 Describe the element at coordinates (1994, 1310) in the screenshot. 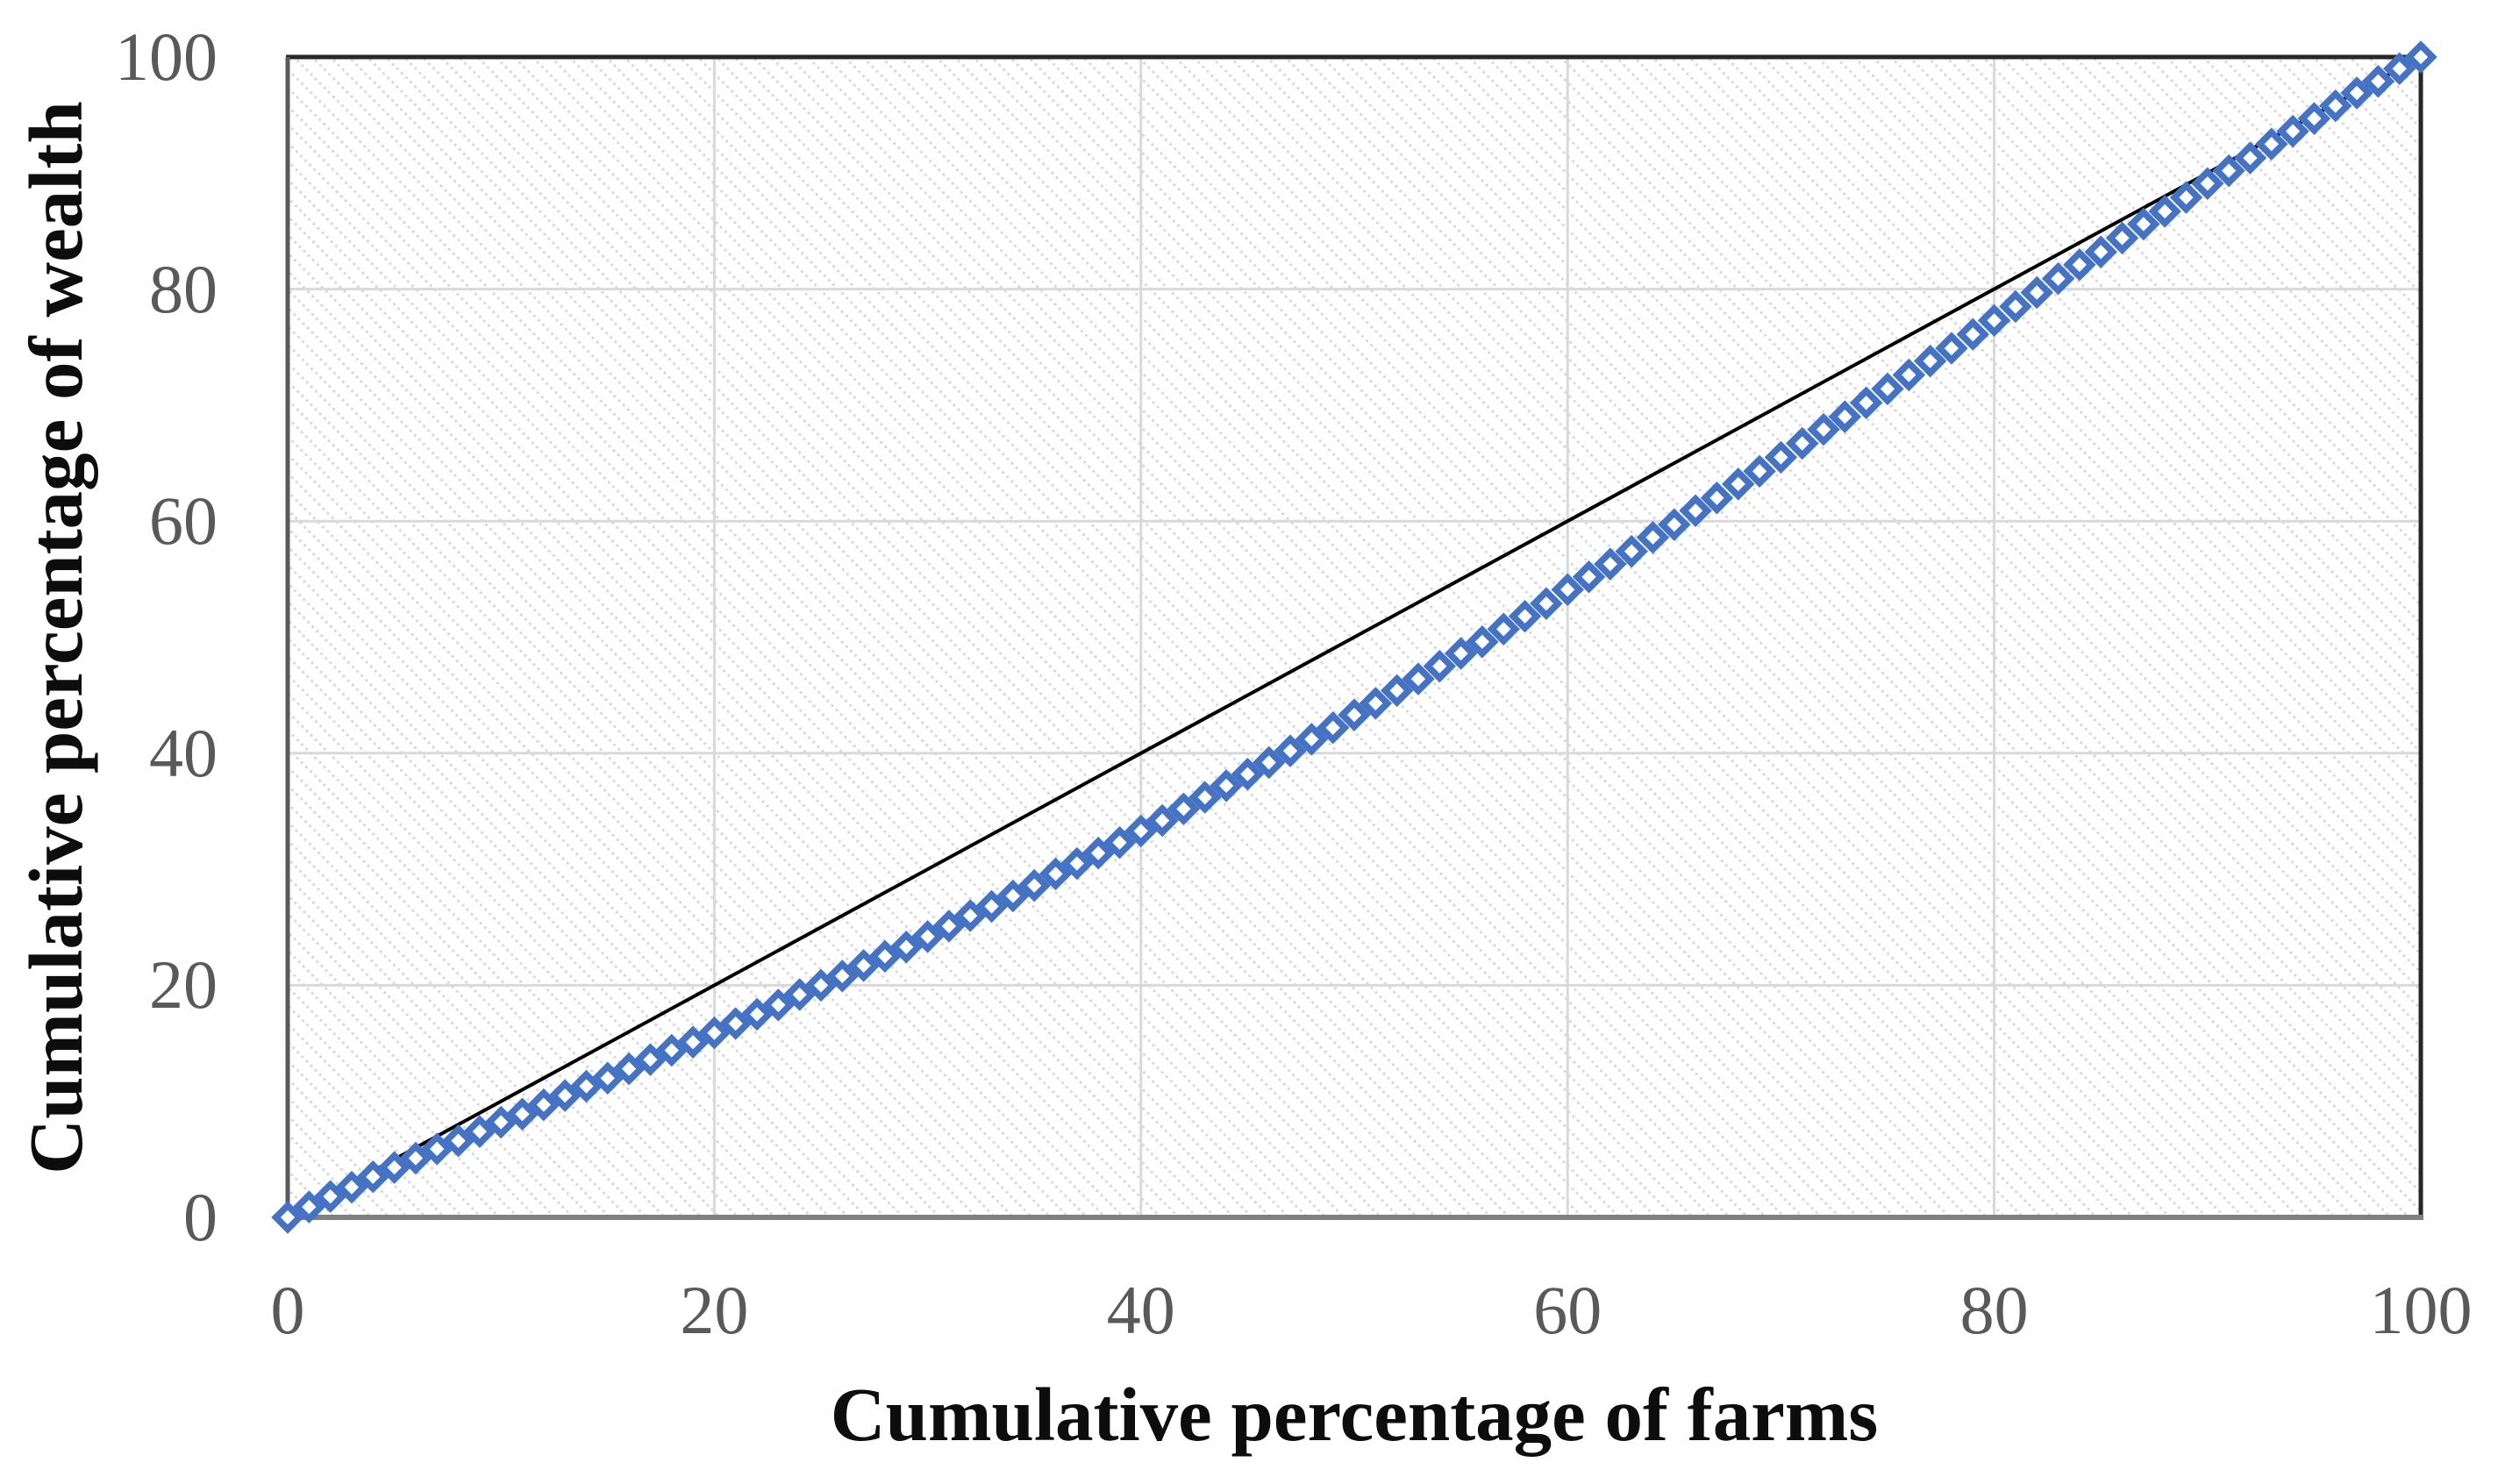

I see `x-tick-label: 80` at that location.